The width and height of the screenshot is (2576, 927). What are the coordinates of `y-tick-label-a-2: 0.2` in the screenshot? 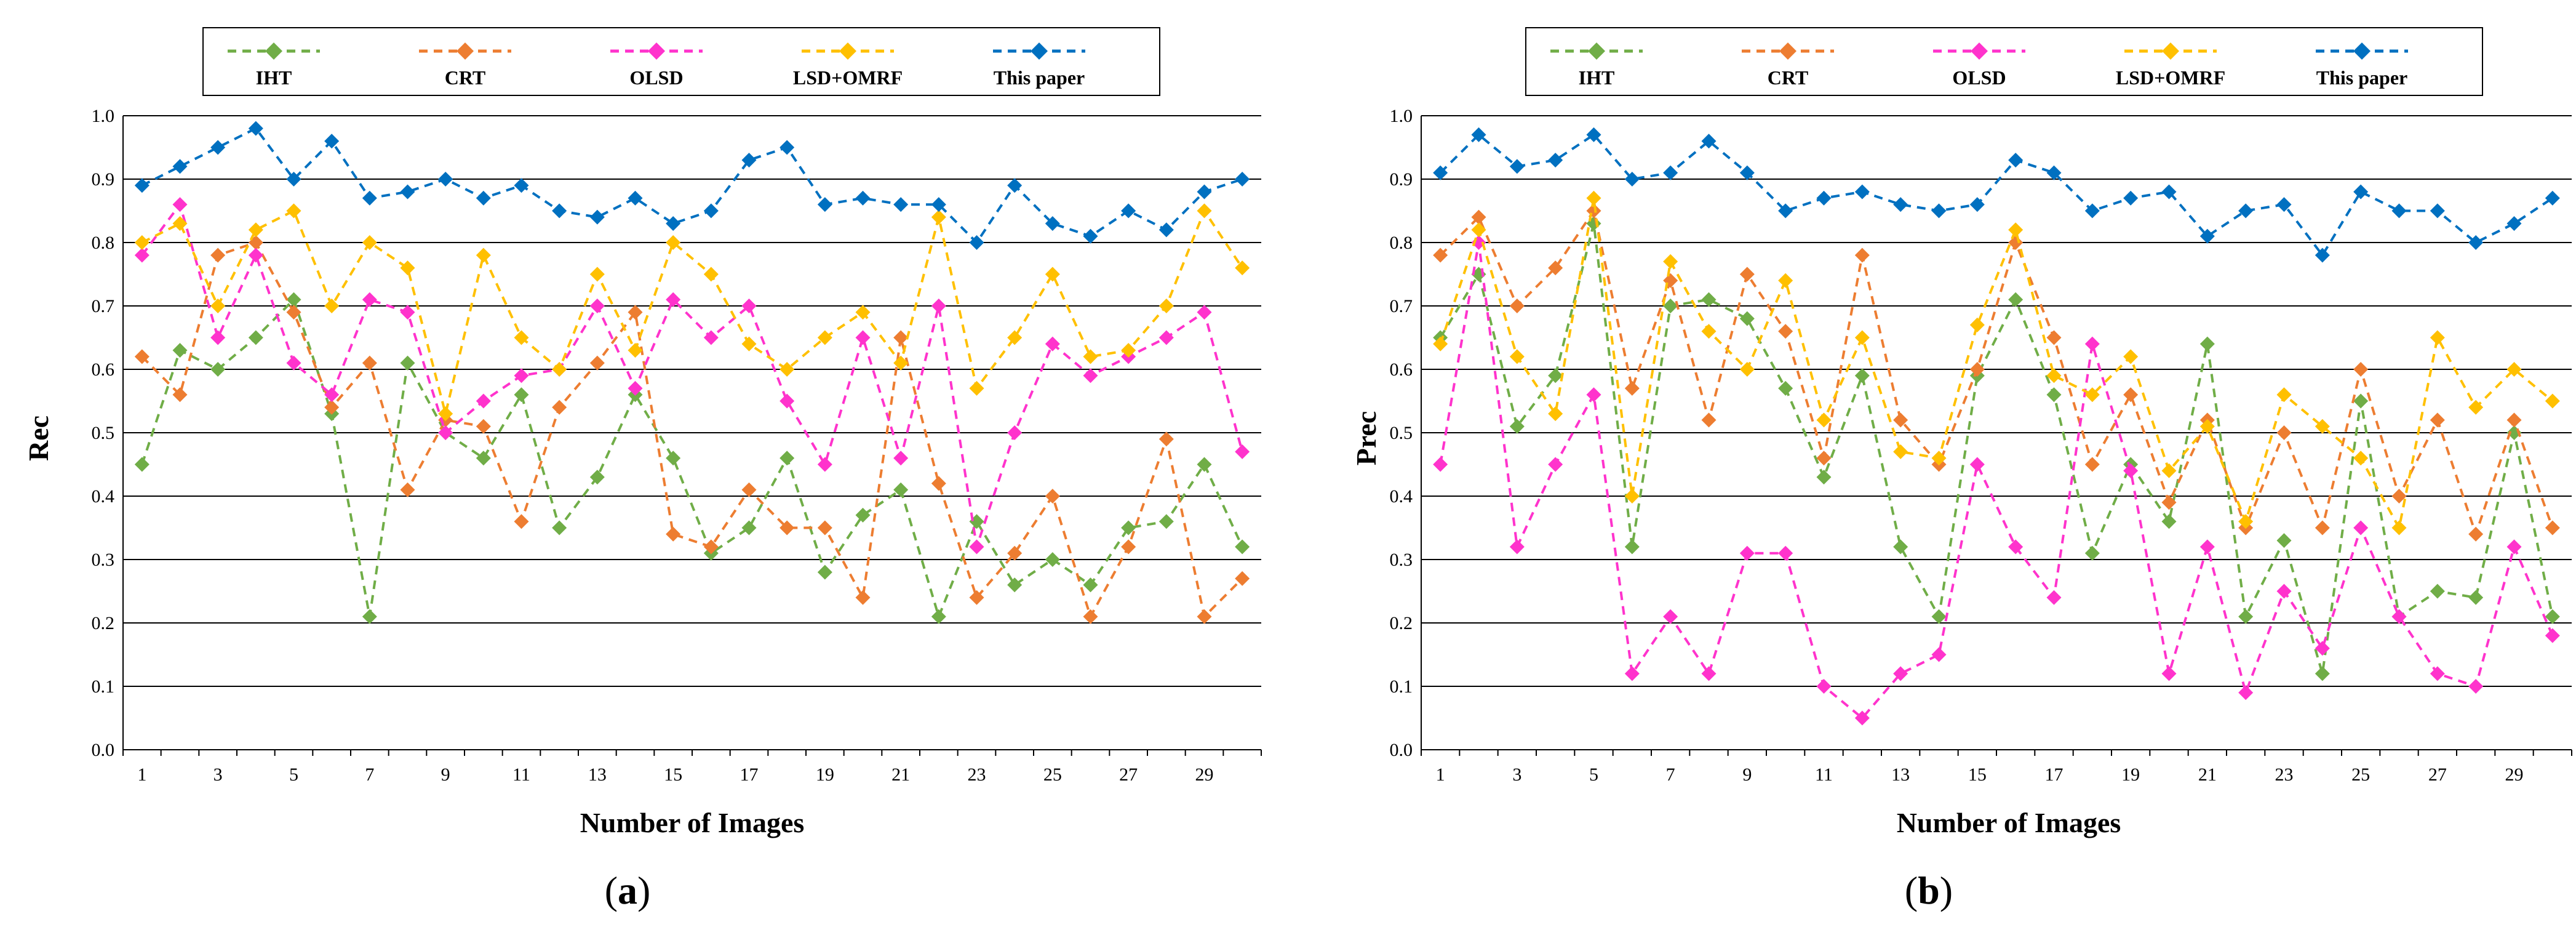 It's located at (103, 623).